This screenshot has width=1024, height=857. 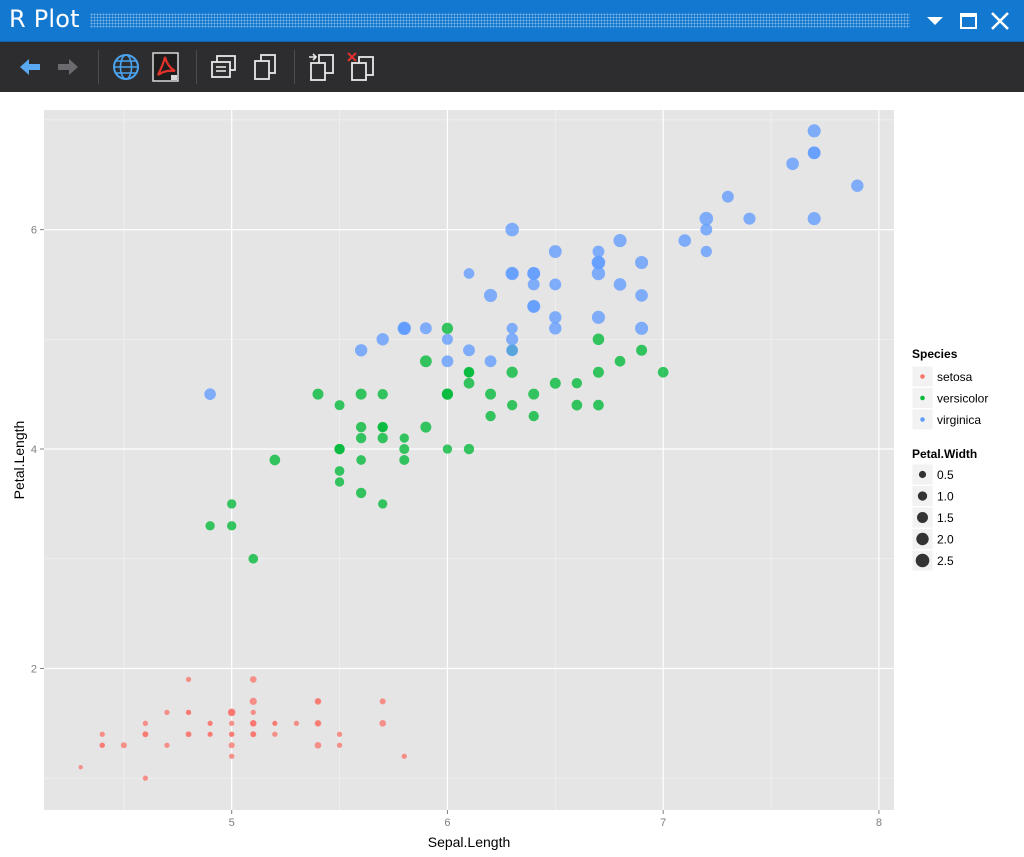 I want to click on remove-icon, so click(x=360, y=66).